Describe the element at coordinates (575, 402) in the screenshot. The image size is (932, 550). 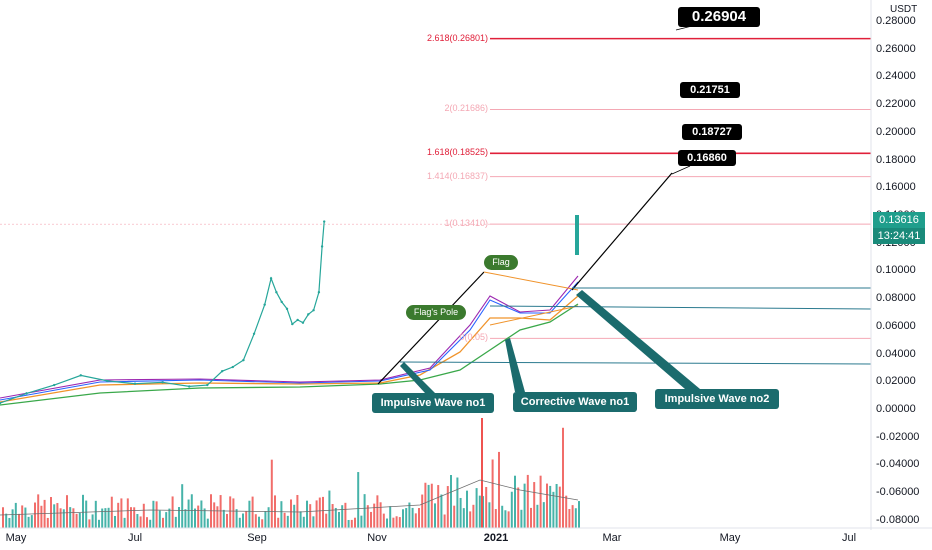
I see `corrective-wave-1-label: Corrective Wave no1` at that location.